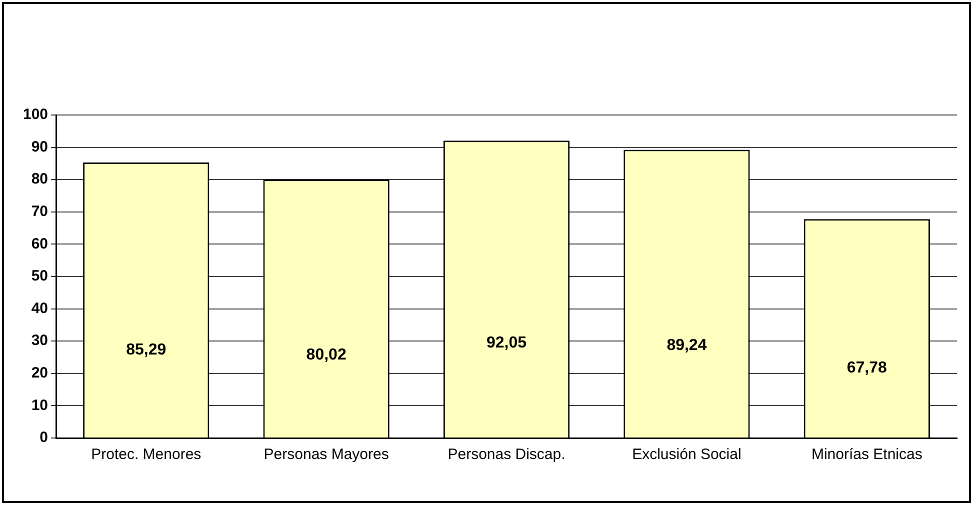 Image resolution: width=975 pixels, height=507 pixels. Describe the element at coordinates (39, 147) in the screenshot. I see `y-tick-label: 90` at that location.